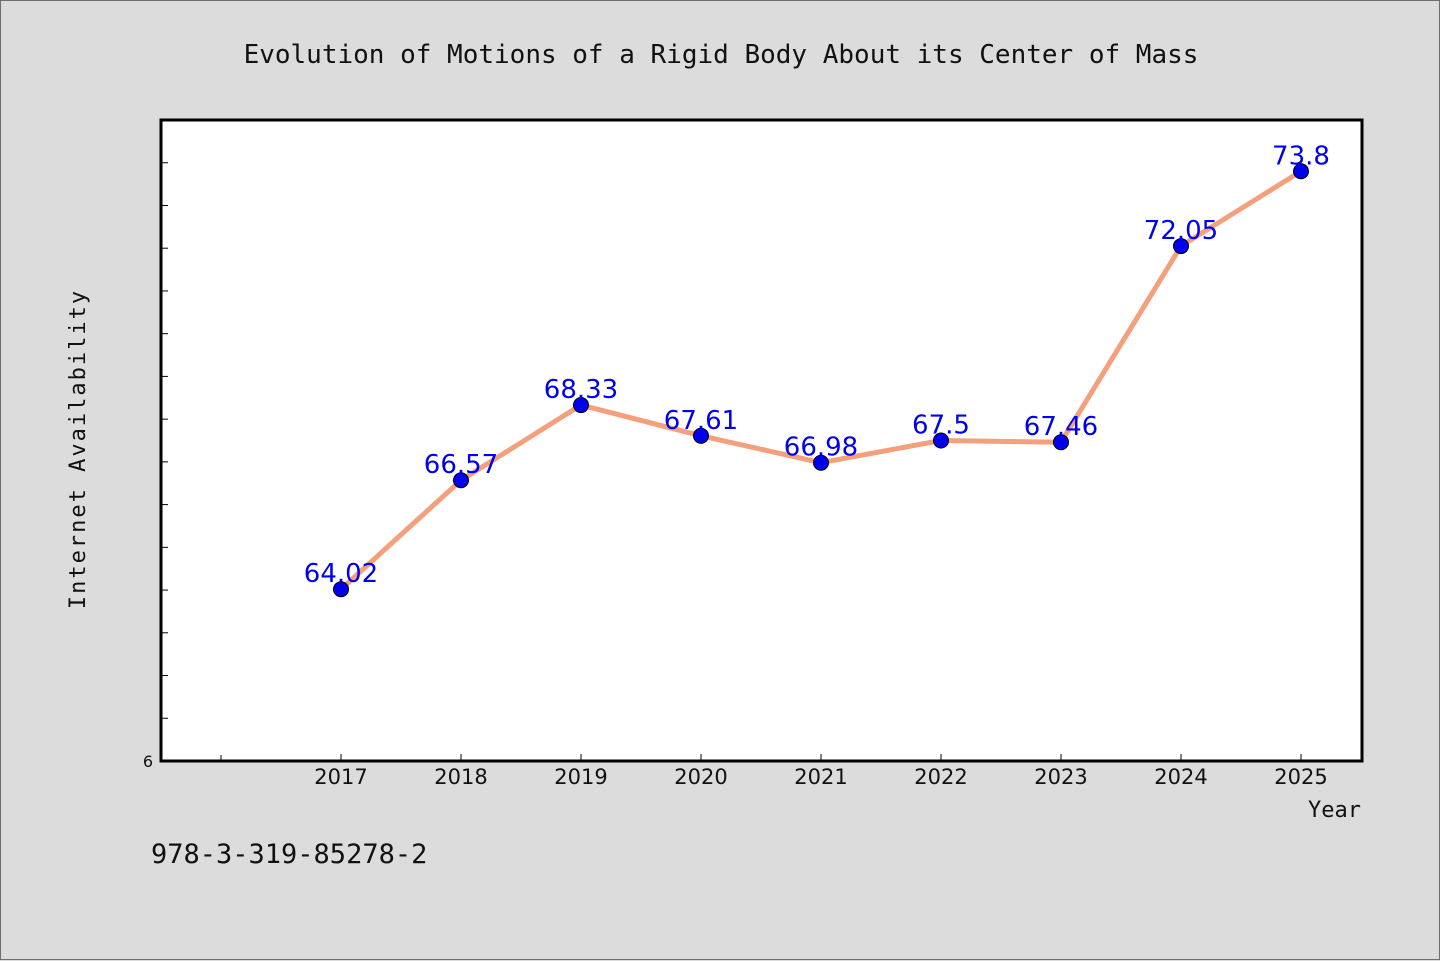  Describe the element at coordinates (700, 777) in the screenshot. I see `x-tick-label: 2020` at that location.